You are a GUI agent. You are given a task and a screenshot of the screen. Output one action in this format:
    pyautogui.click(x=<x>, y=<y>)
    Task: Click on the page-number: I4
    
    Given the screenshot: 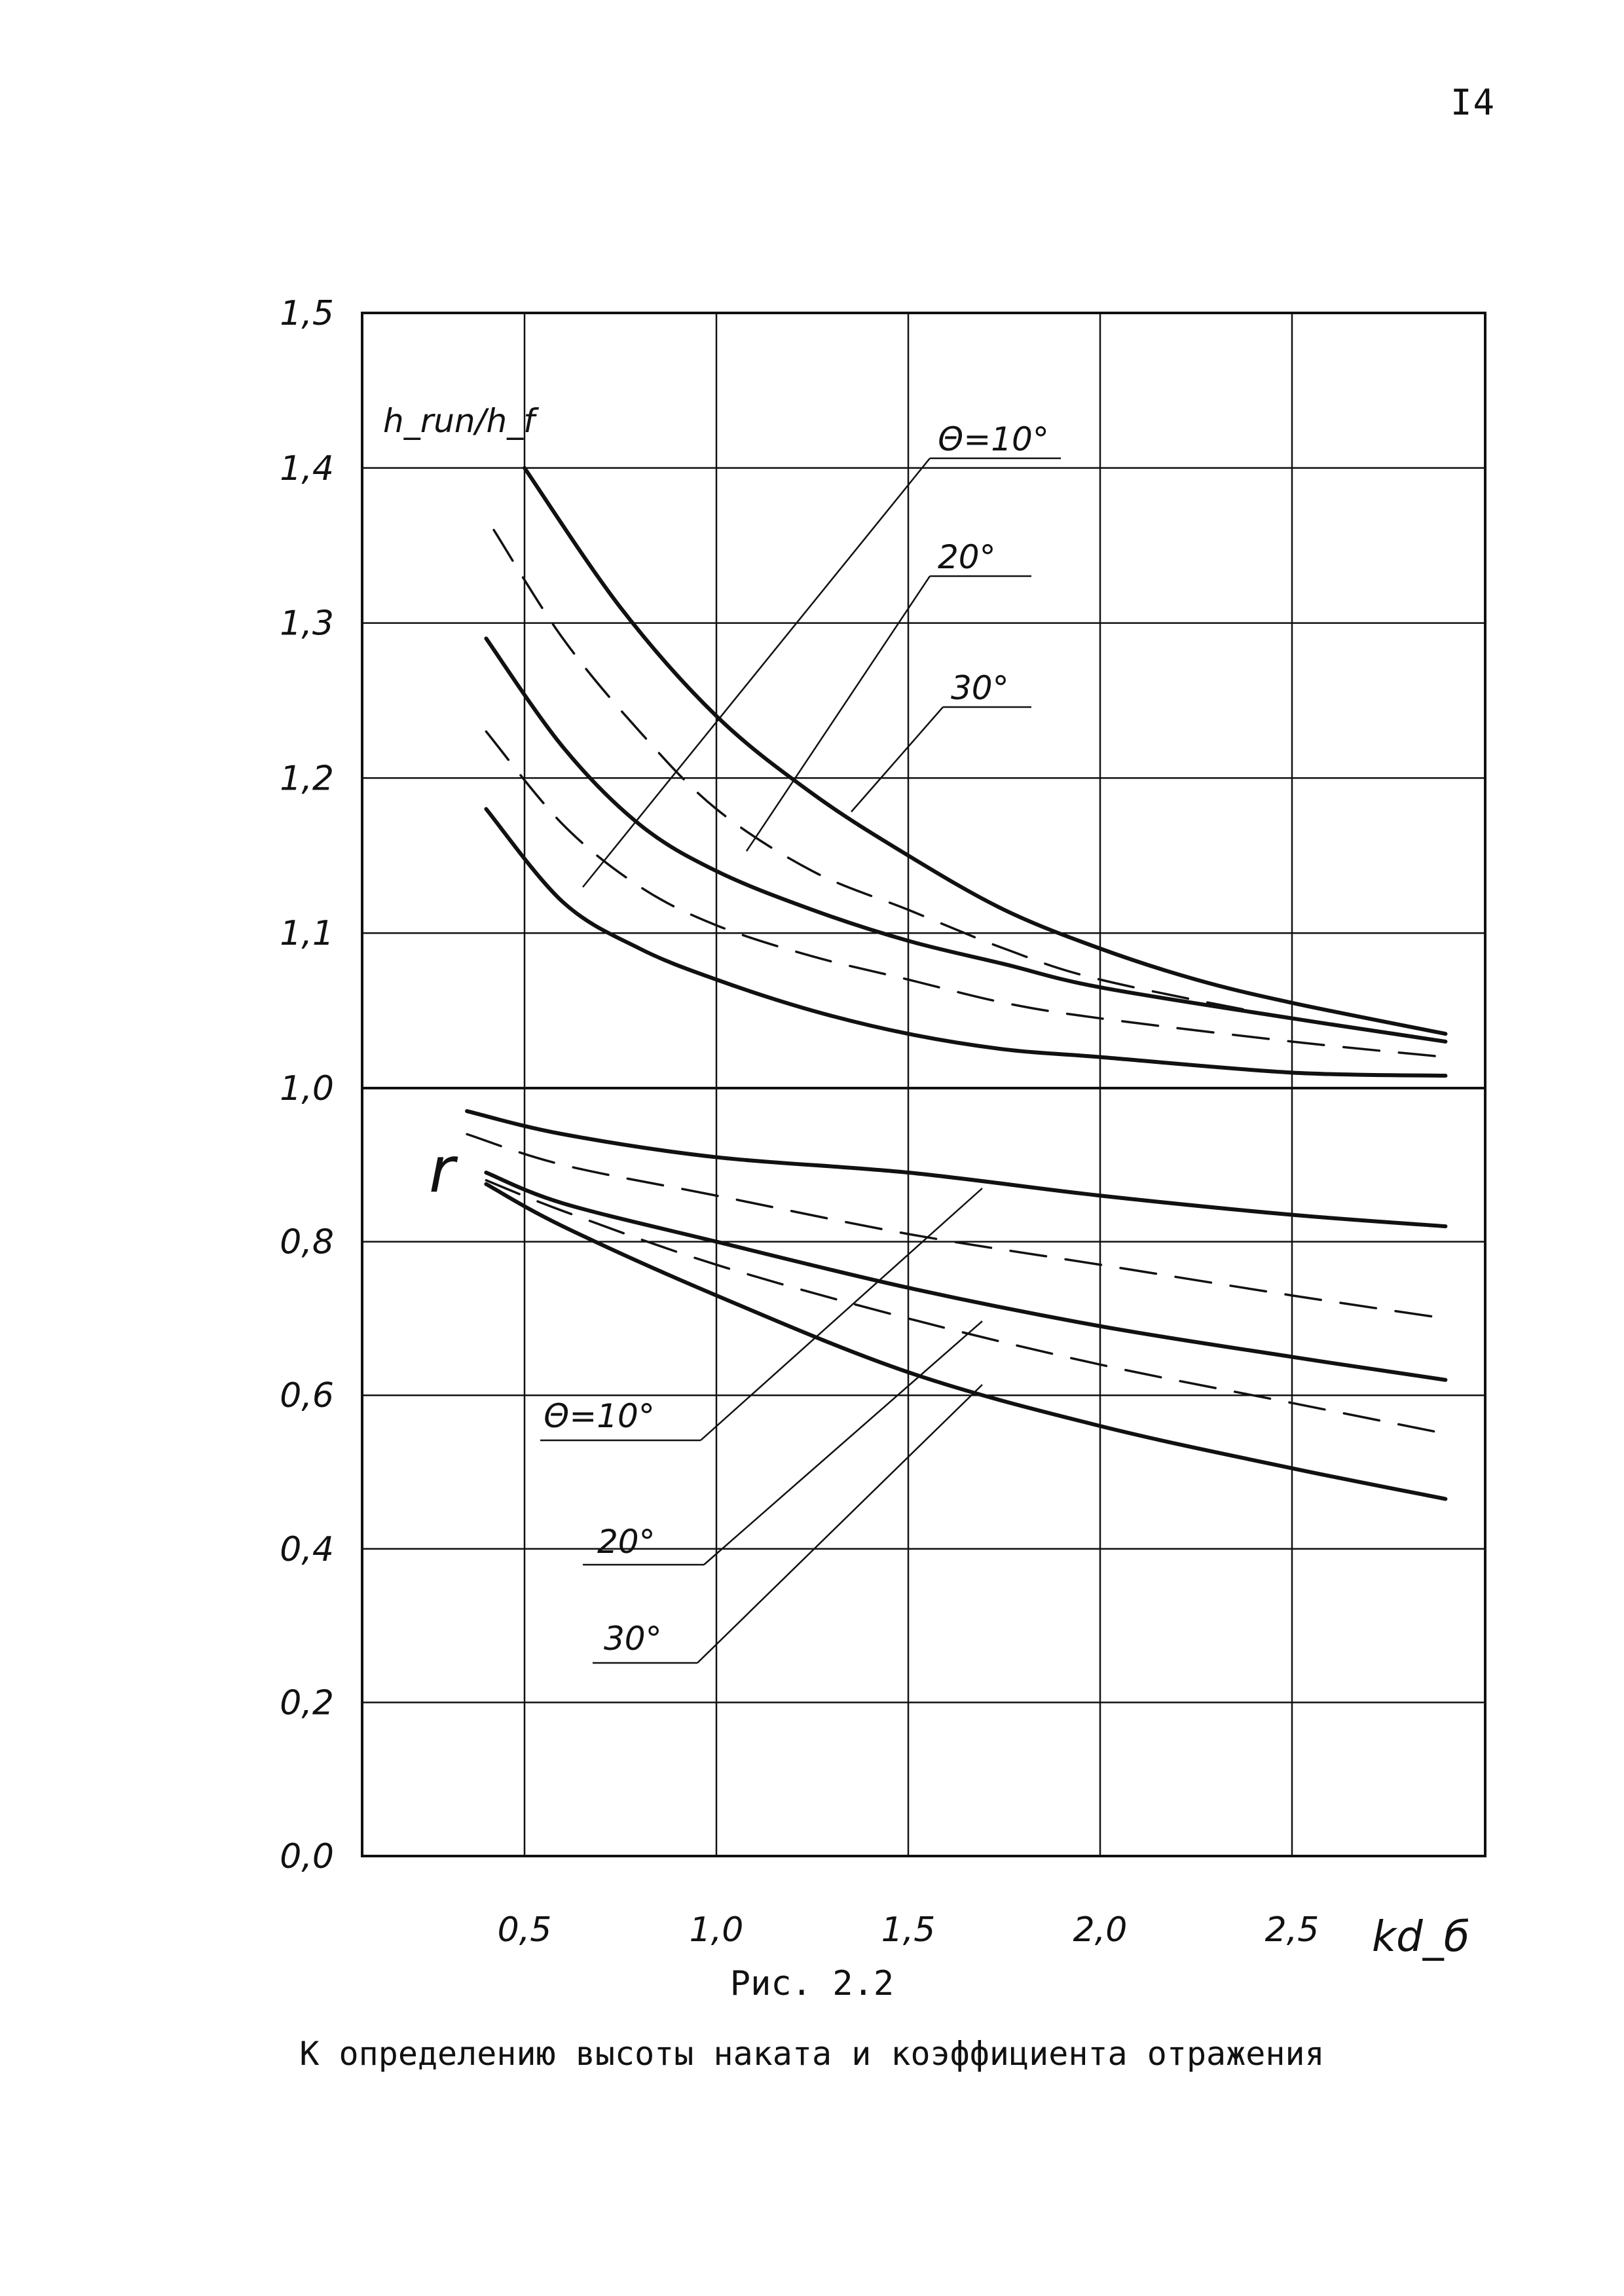 What is the action you would take?
    pyautogui.click(x=1473, y=102)
    